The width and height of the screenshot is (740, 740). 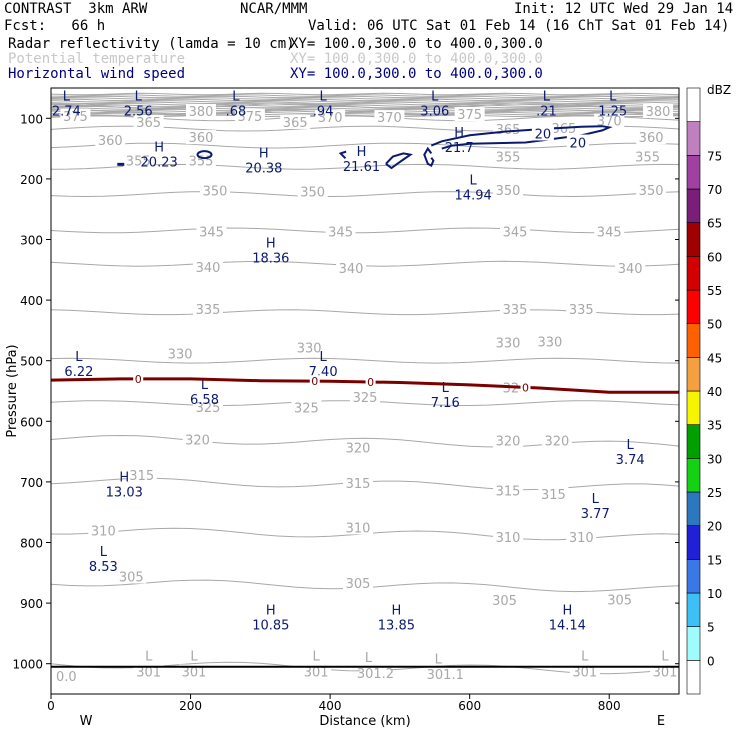 What do you see at coordinates (711, 628) in the screenshot?
I see `colorbar-level: 5` at bounding box center [711, 628].